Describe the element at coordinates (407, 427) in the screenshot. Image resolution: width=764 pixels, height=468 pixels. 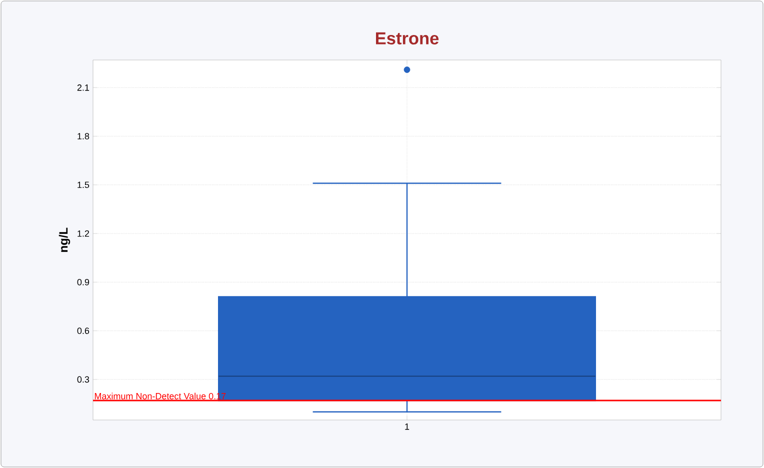
I see `x-tick-label: 1` at that location.